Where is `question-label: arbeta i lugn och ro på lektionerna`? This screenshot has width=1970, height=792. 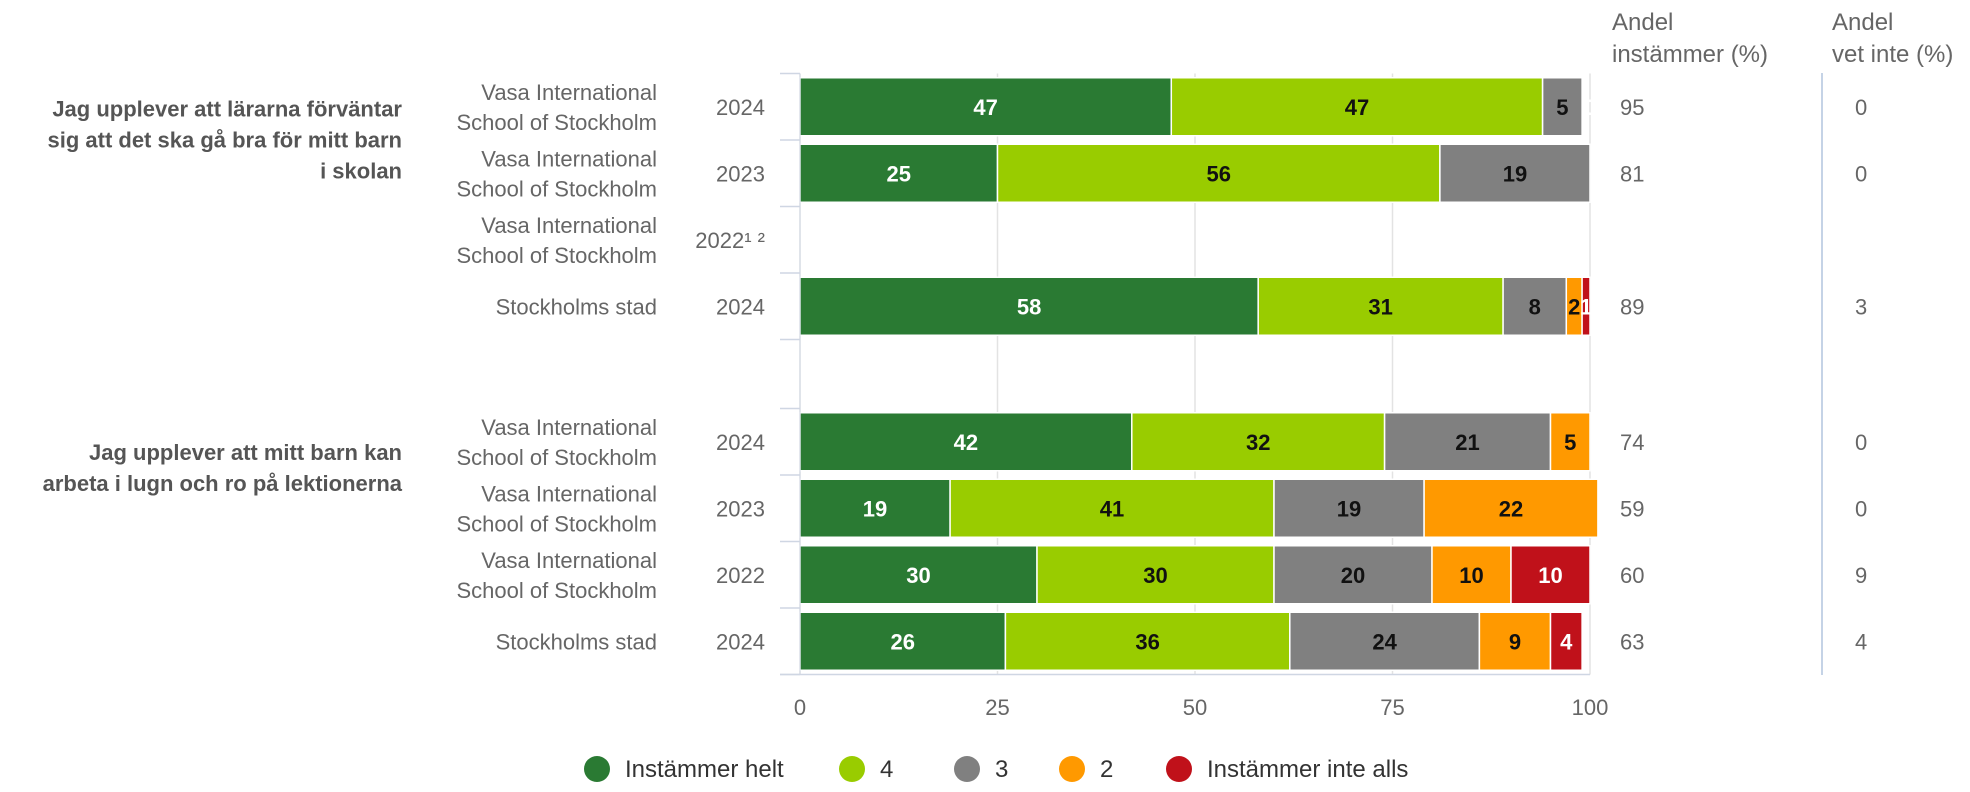
question-label: arbeta i lugn och ro på lektionerna is located at coordinates (223, 483).